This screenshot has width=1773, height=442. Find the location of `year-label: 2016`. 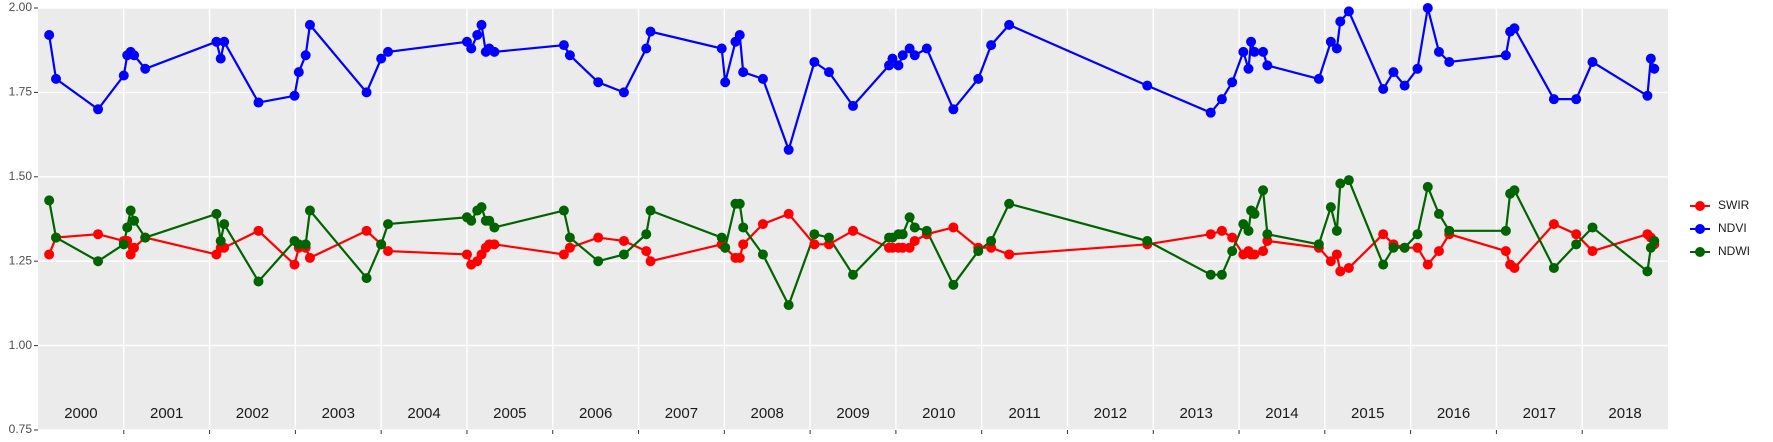

year-label: 2016 is located at coordinates (1453, 413).